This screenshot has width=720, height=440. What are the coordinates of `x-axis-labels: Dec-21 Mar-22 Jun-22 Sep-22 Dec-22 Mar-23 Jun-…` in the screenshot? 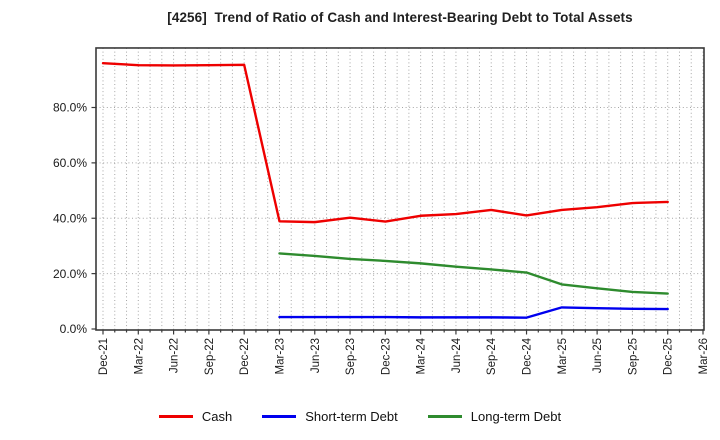 It's located at (404, 356).